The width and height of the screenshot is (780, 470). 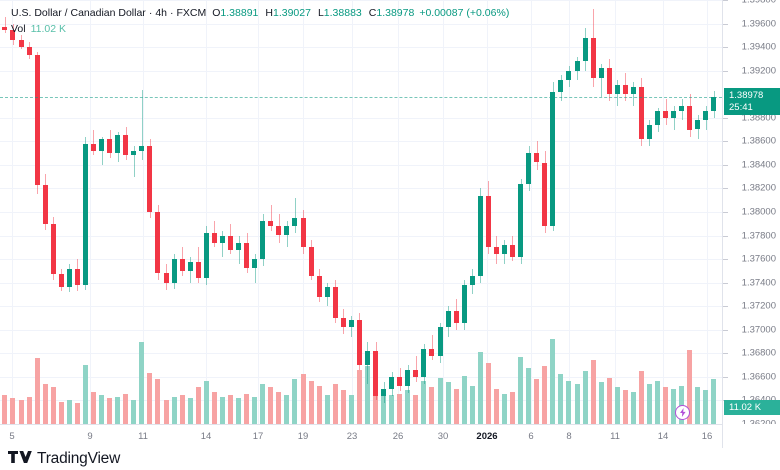 I want to click on price-axis-tick: 1.37400, so click(x=758, y=283).